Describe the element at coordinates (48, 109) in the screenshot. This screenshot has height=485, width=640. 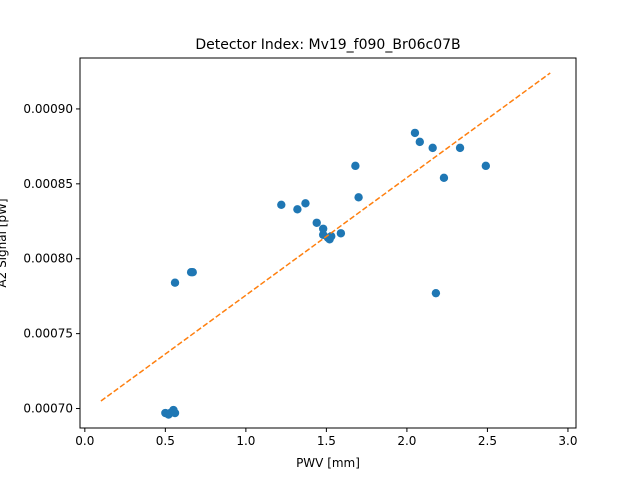
I see `y-tick-label: 0.00090` at that location.